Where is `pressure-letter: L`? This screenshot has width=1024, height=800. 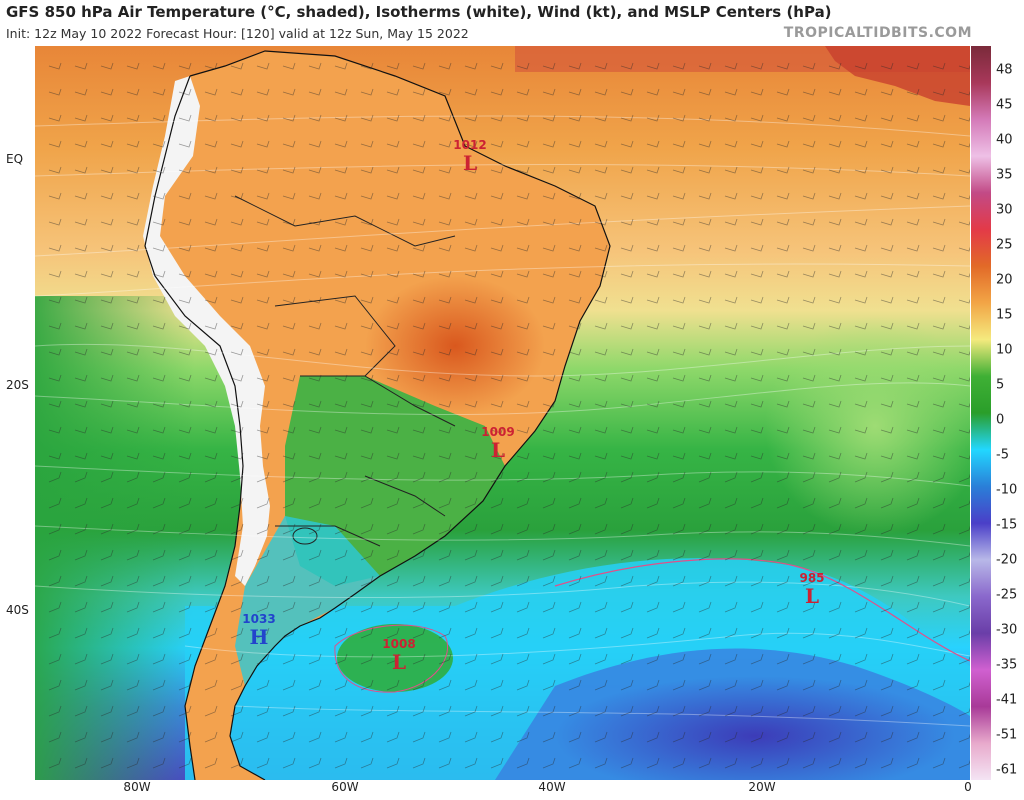 pressure-letter: L is located at coordinates (399, 662).